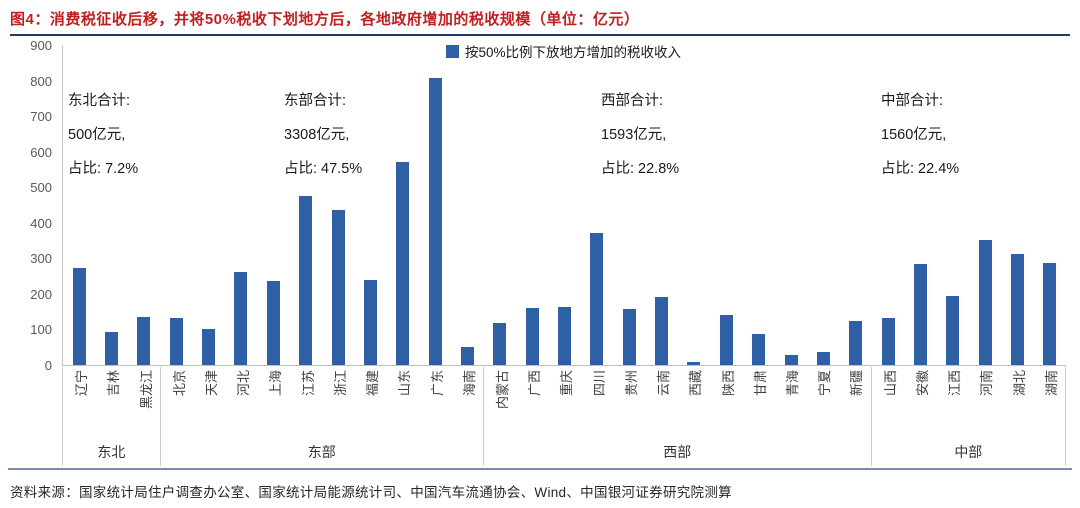  What do you see at coordinates (41, 223) in the screenshot?
I see `y-tick-label: 400` at bounding box center [41, 223].